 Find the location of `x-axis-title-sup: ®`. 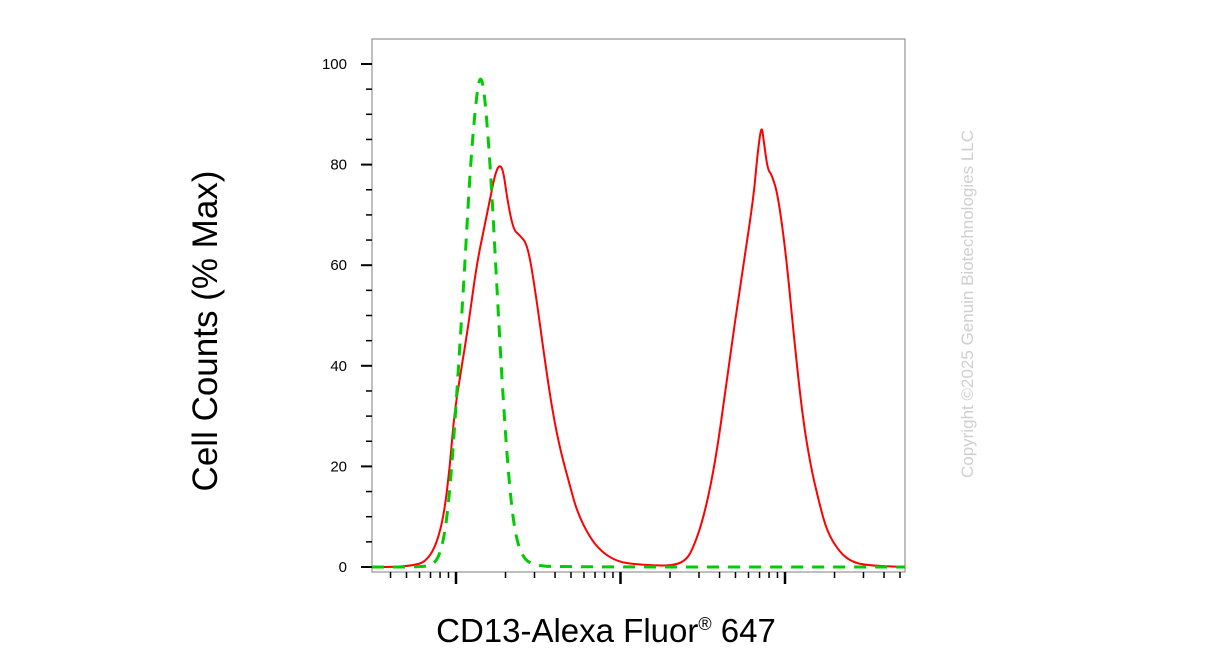

x-axis-title-sup: ® is located at coordinates (704, 624).